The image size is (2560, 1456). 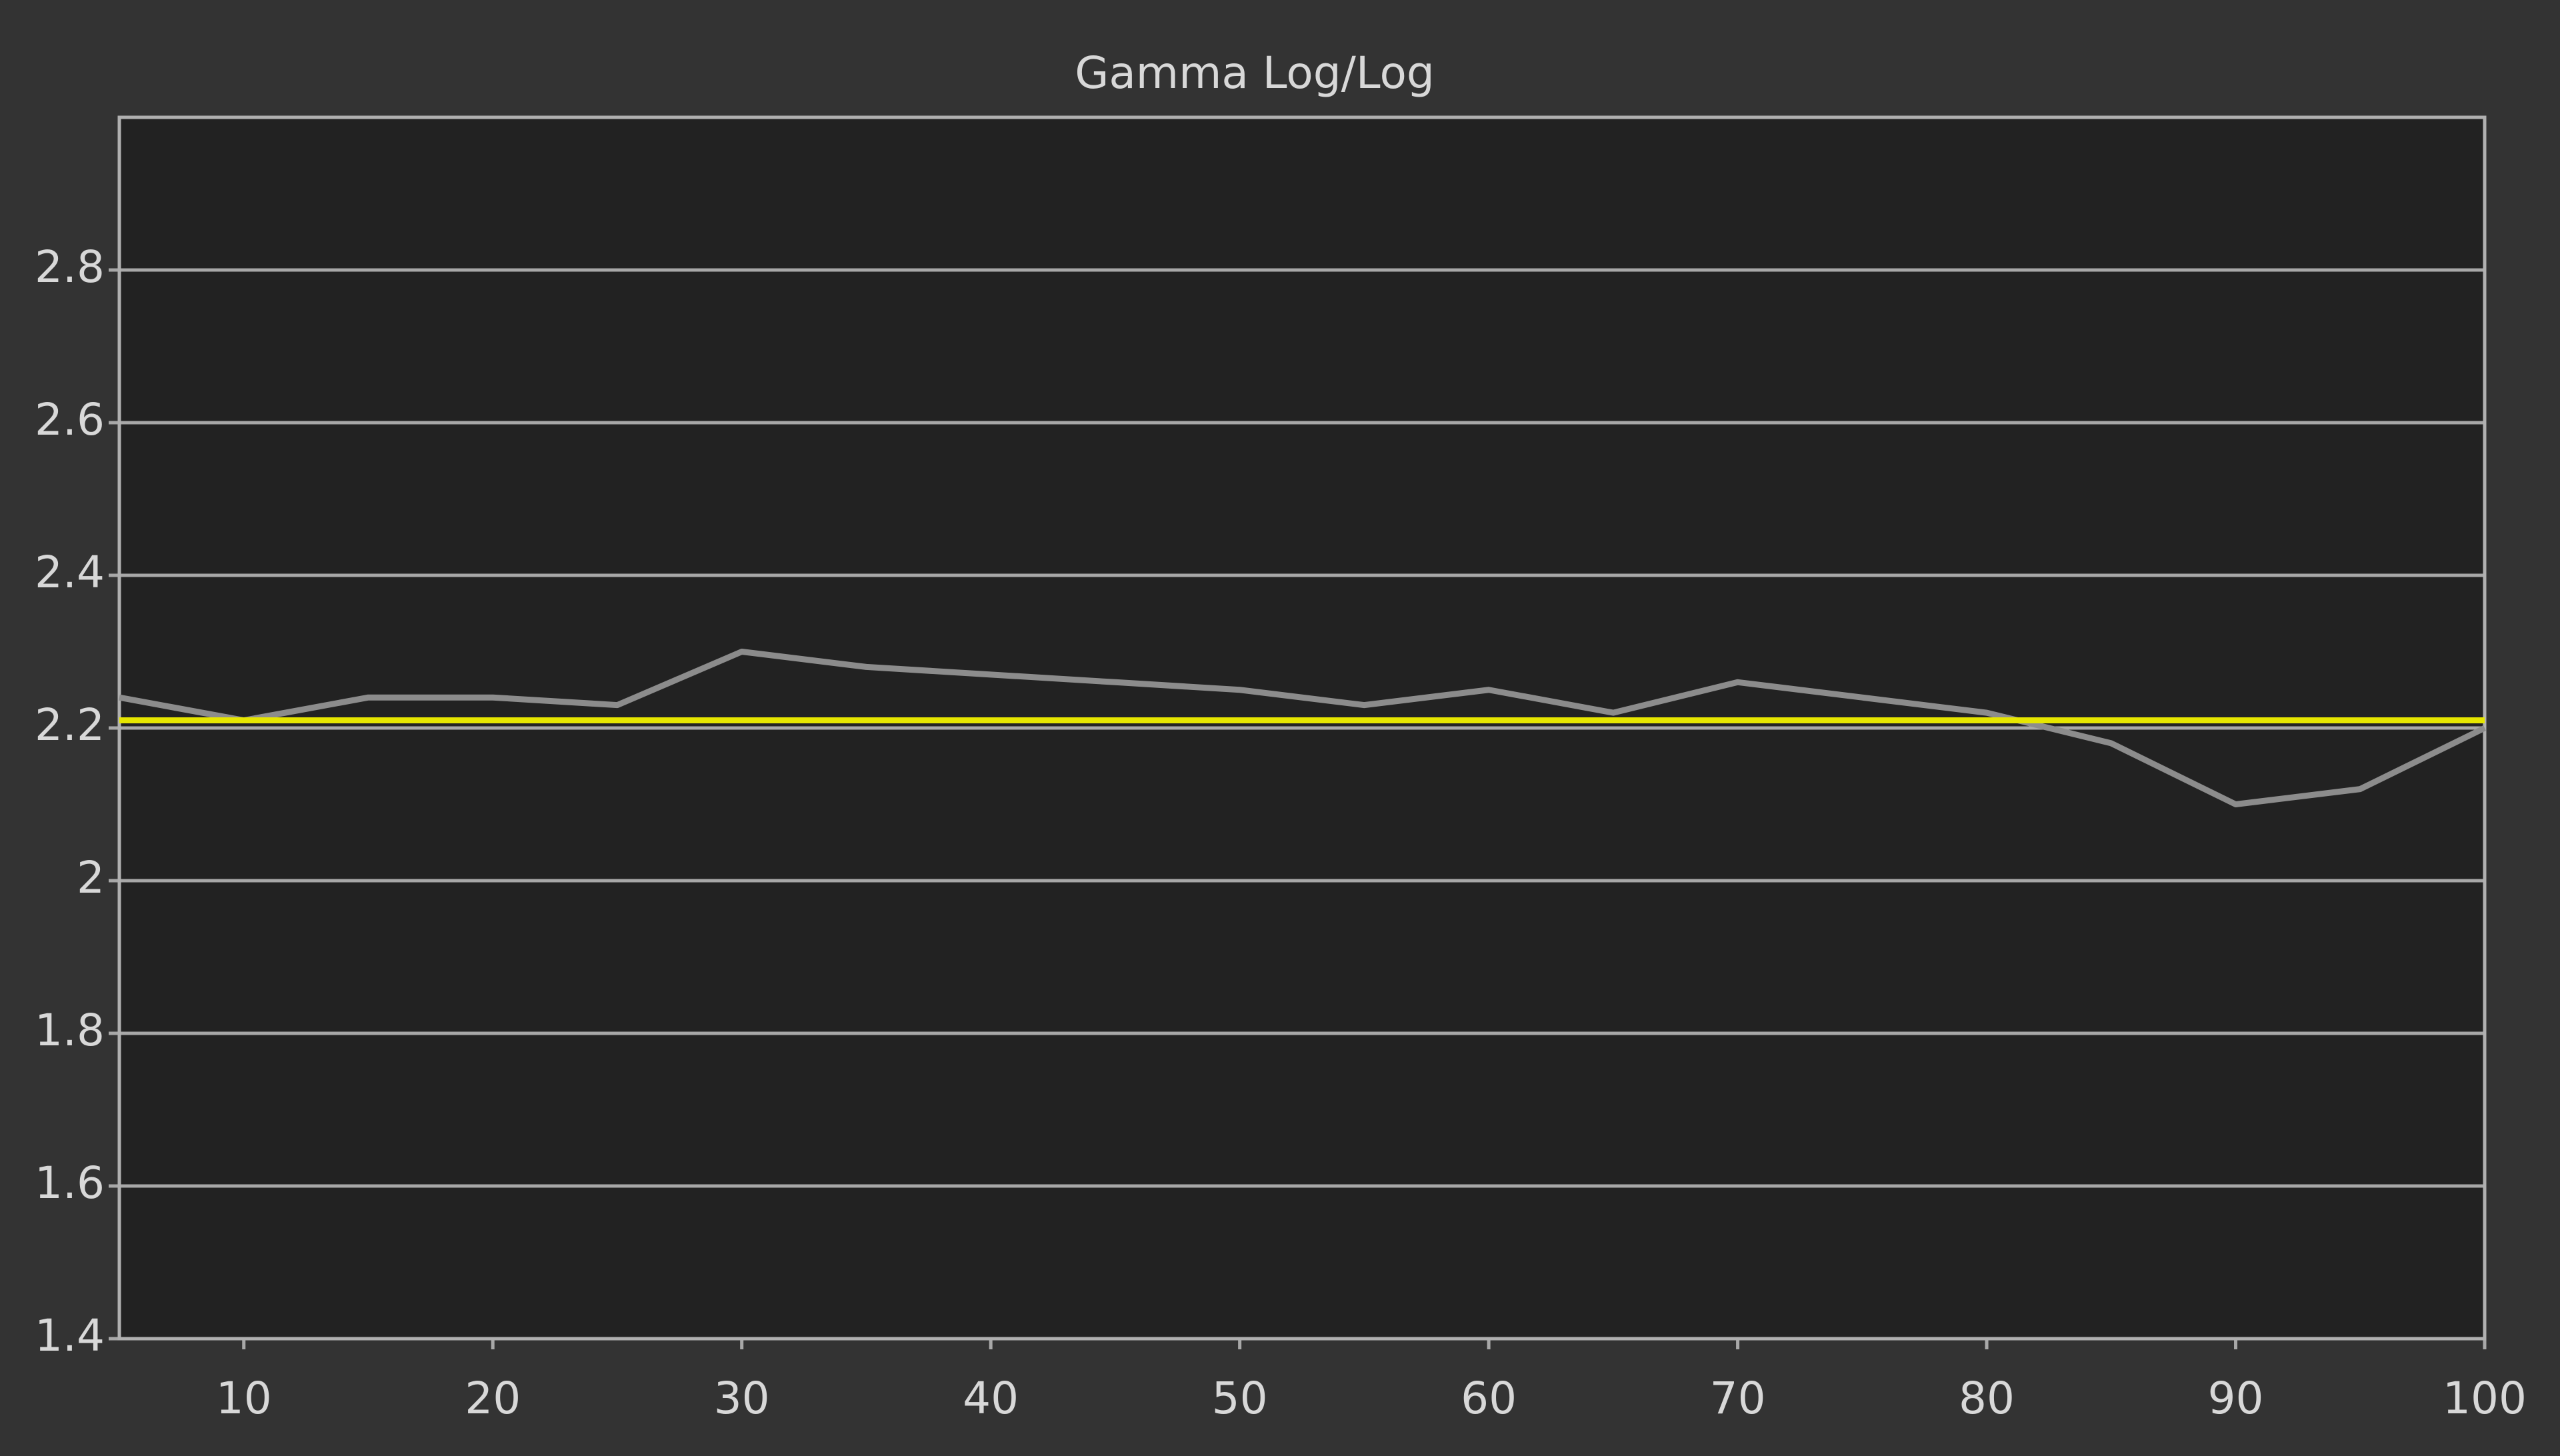 I want to click on x-tick-label: 80, so click(x=1987, y=1398).